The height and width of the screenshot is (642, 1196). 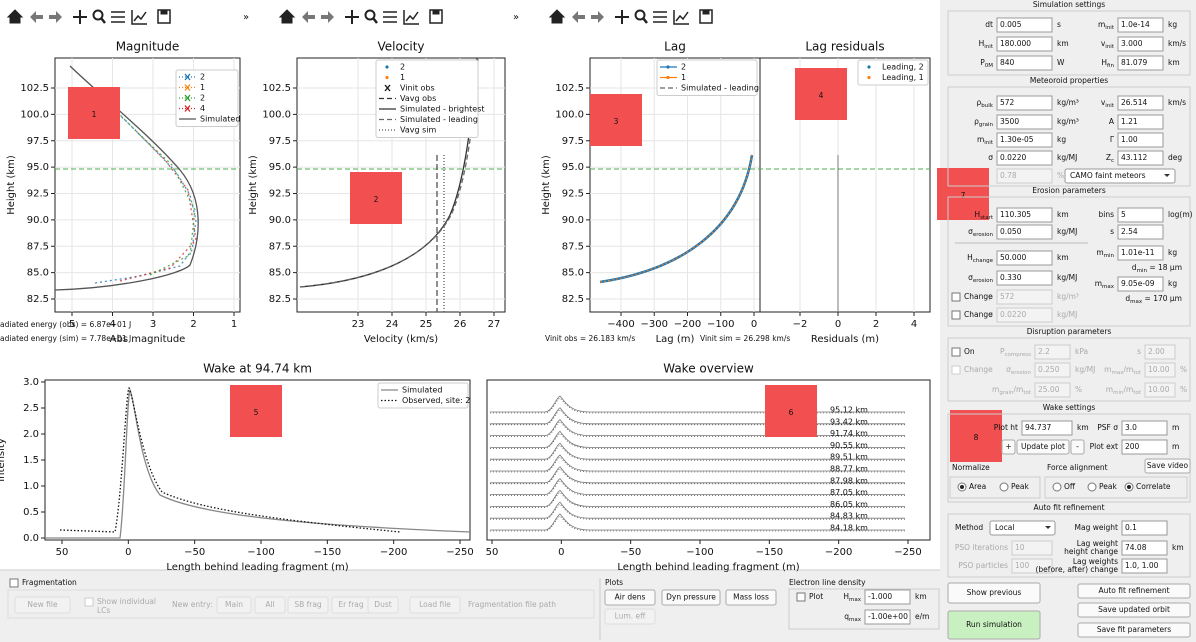 What do you see at coordinates (697, 498) in the screenshot?
I see `wake-profile` at bounding box center [697, 498].